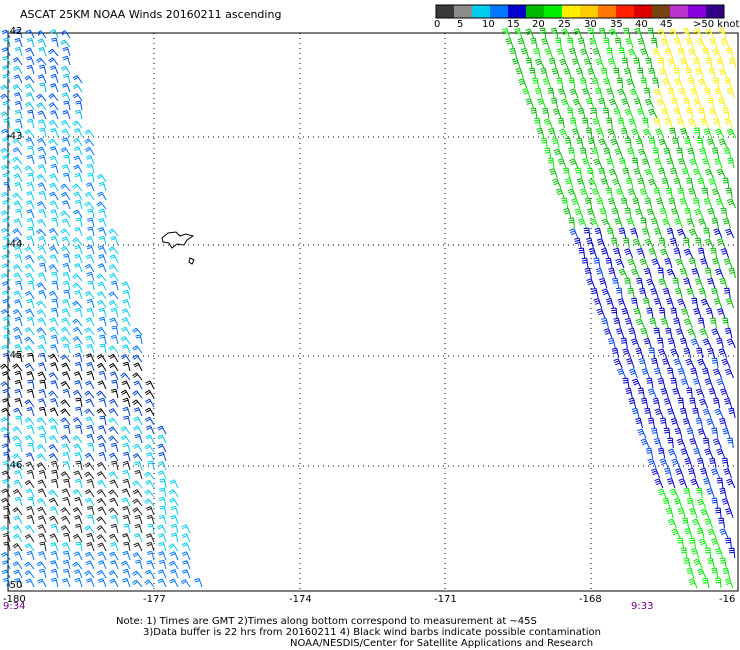  I want to click on legend-label-10: 10, so click(488, 24).